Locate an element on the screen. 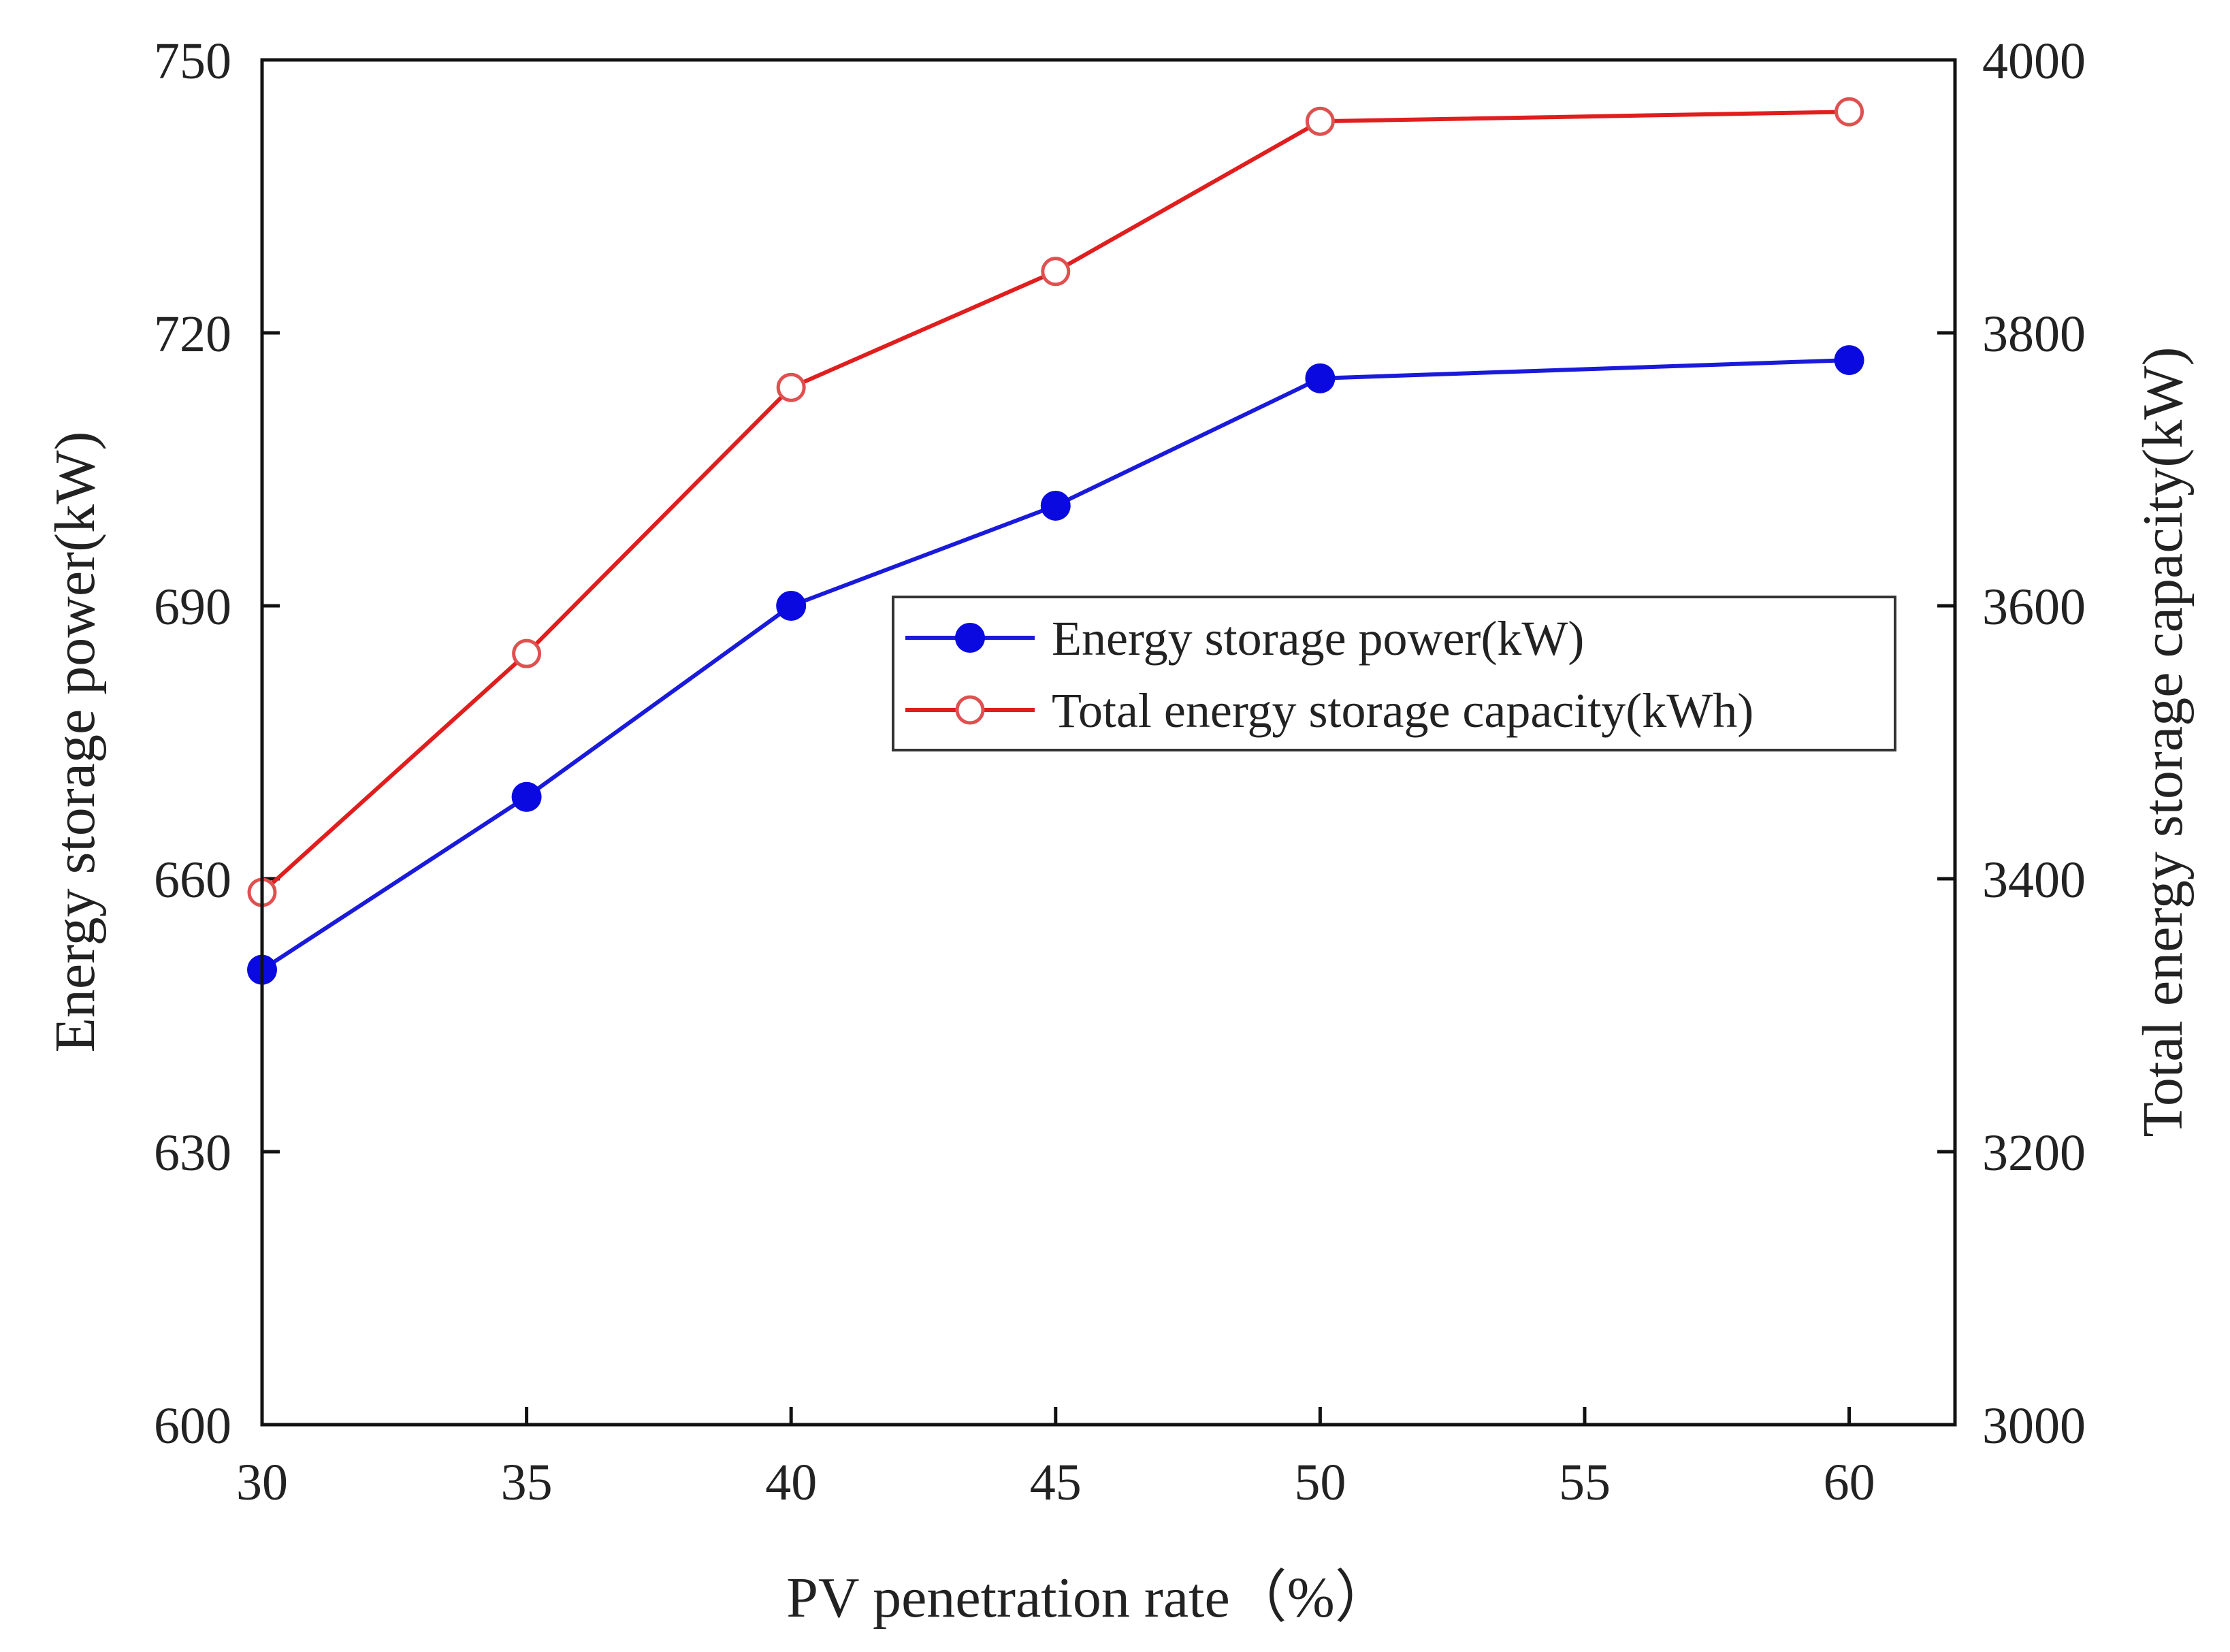 The height and width of the screenshot is (1652, 2230). y-right-tick-label: 3800 is located at coordinates (2034, 334).